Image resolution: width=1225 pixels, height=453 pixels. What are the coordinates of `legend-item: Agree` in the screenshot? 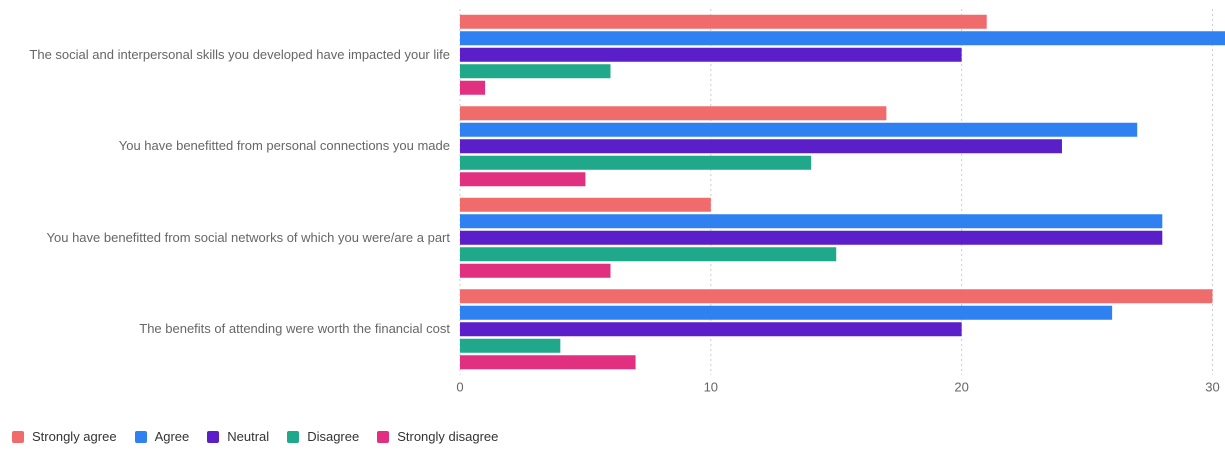 It's located at (162, 436).